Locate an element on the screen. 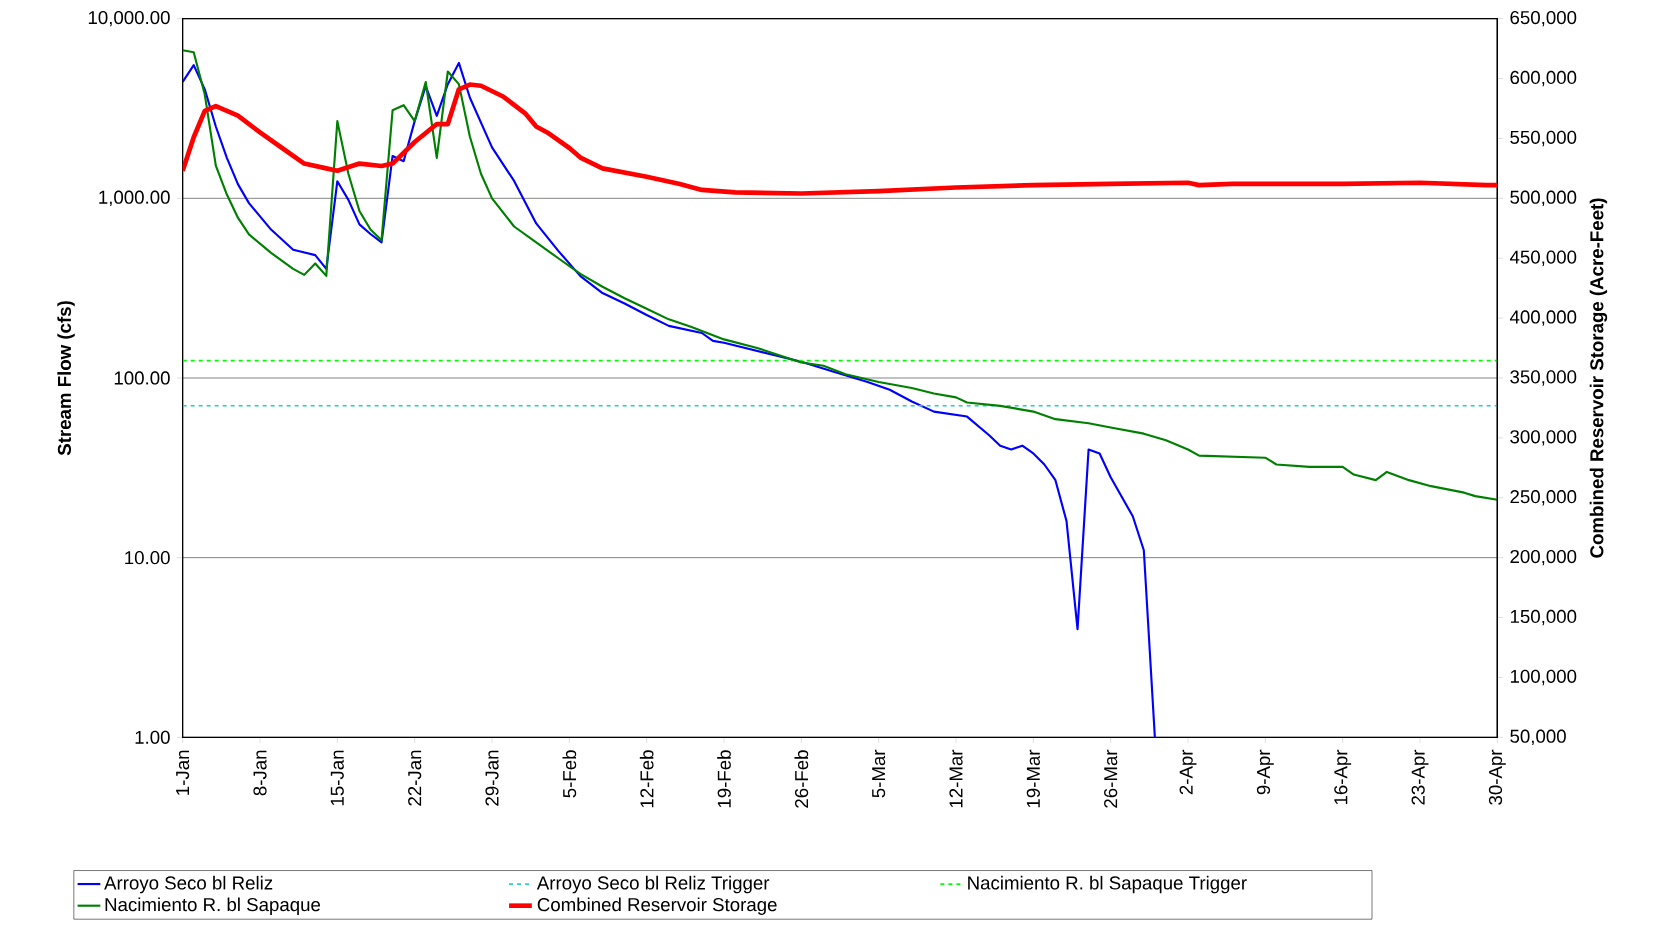 Image resolution: width=1656 pixels, height=944 pixels. y2-tick-label: 150,000 is located at coordinates (1543, 617).